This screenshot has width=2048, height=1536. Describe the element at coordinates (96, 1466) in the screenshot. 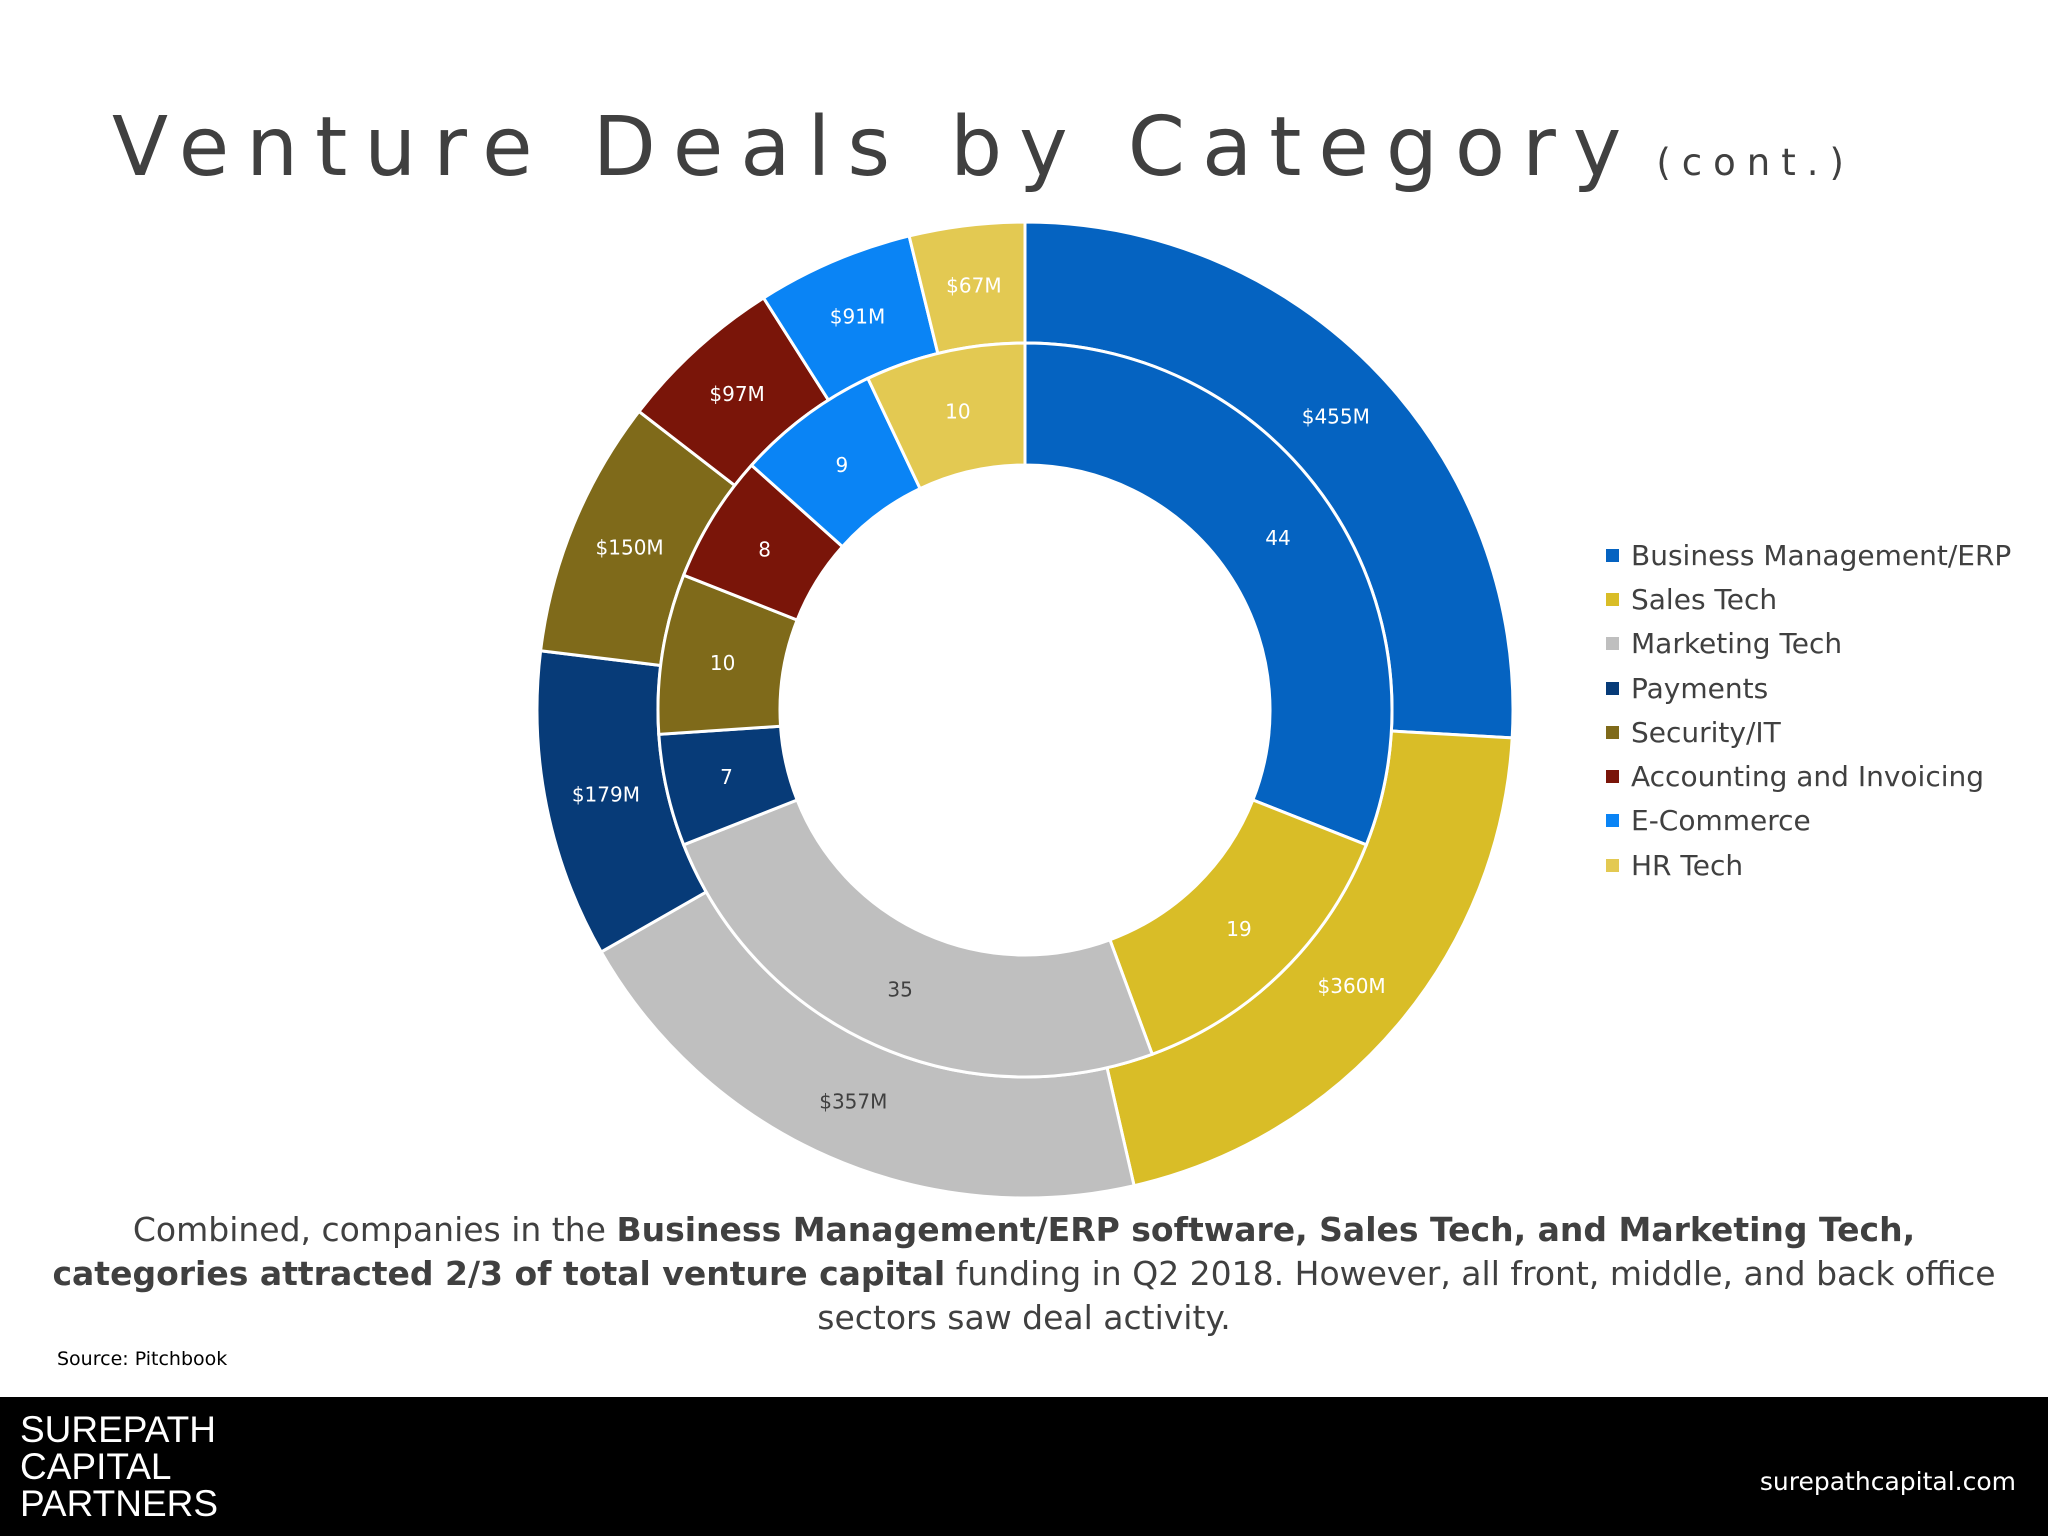

I see `logo-line-2: CAPITAL` at that location.